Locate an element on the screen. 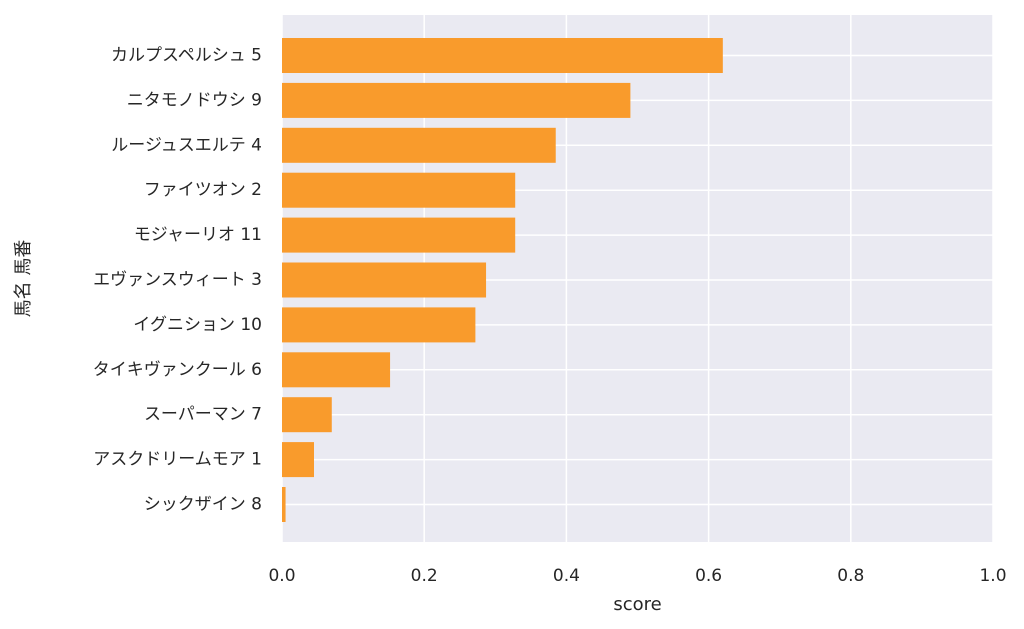 The image size is (1024, 629). y-tick-label: イグニション 10 is located at coordinates (197, 325).